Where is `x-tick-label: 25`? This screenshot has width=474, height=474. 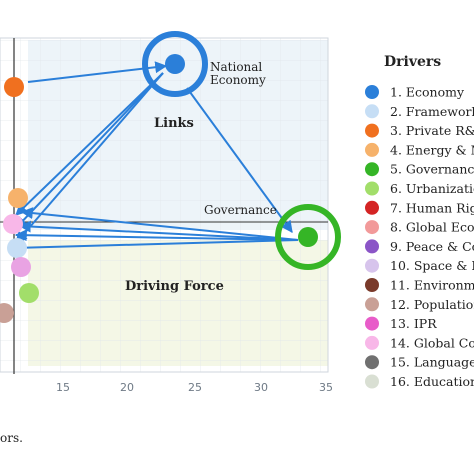
x-tick-label: 25 is located at coordinates (195, 387).